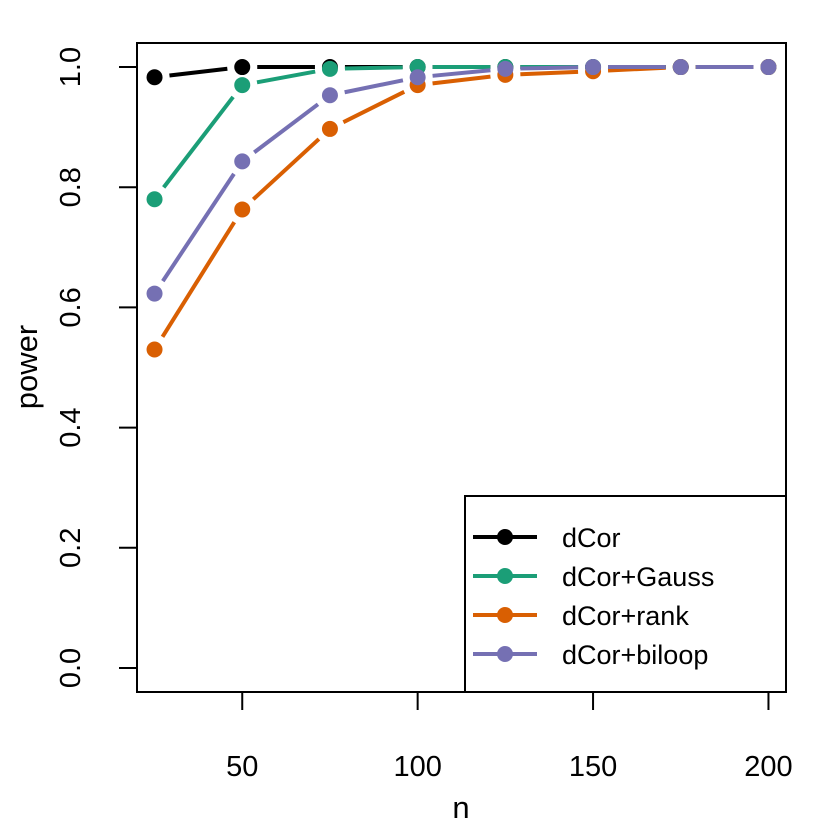 This screenshot has width=830, height=830. What do you see at coordinates (593, 767) in the screenshot?
I see `x-tick-label: 150` at bounding box center [593, 767].